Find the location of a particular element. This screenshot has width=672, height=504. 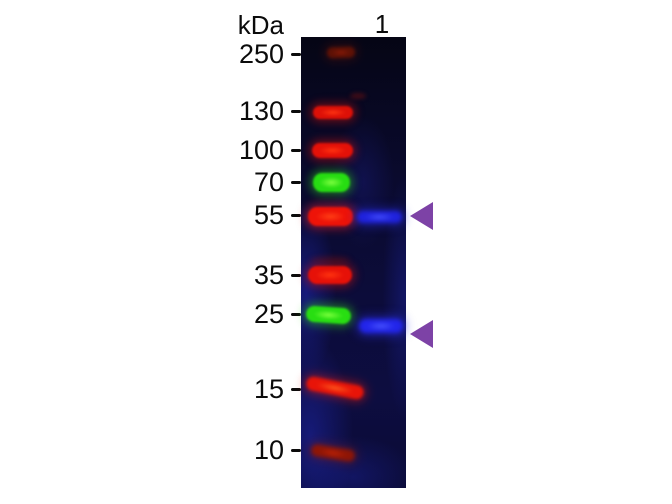

marker-label-10: 10 is located at coordinates (268, 450).